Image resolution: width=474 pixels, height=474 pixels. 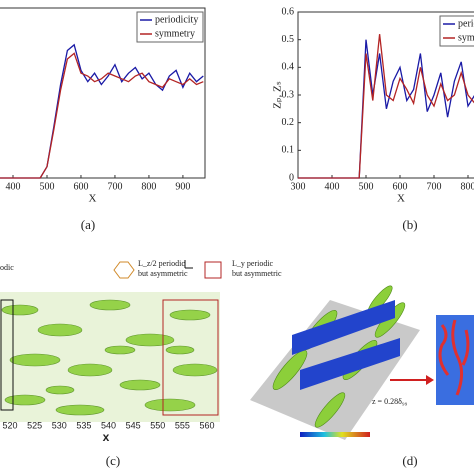 What do you see at coordinates (390, 401) in the screenshot?
I see `plane-label: z = 0.28δ₉₉` at bounding box center [390, 401].